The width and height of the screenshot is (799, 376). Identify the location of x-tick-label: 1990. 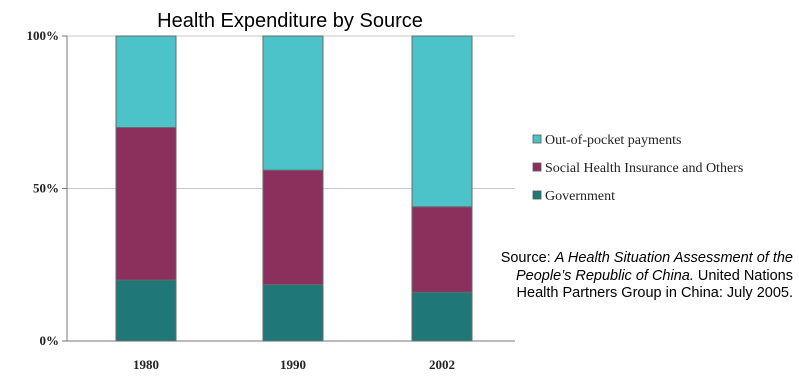
(293, 364).